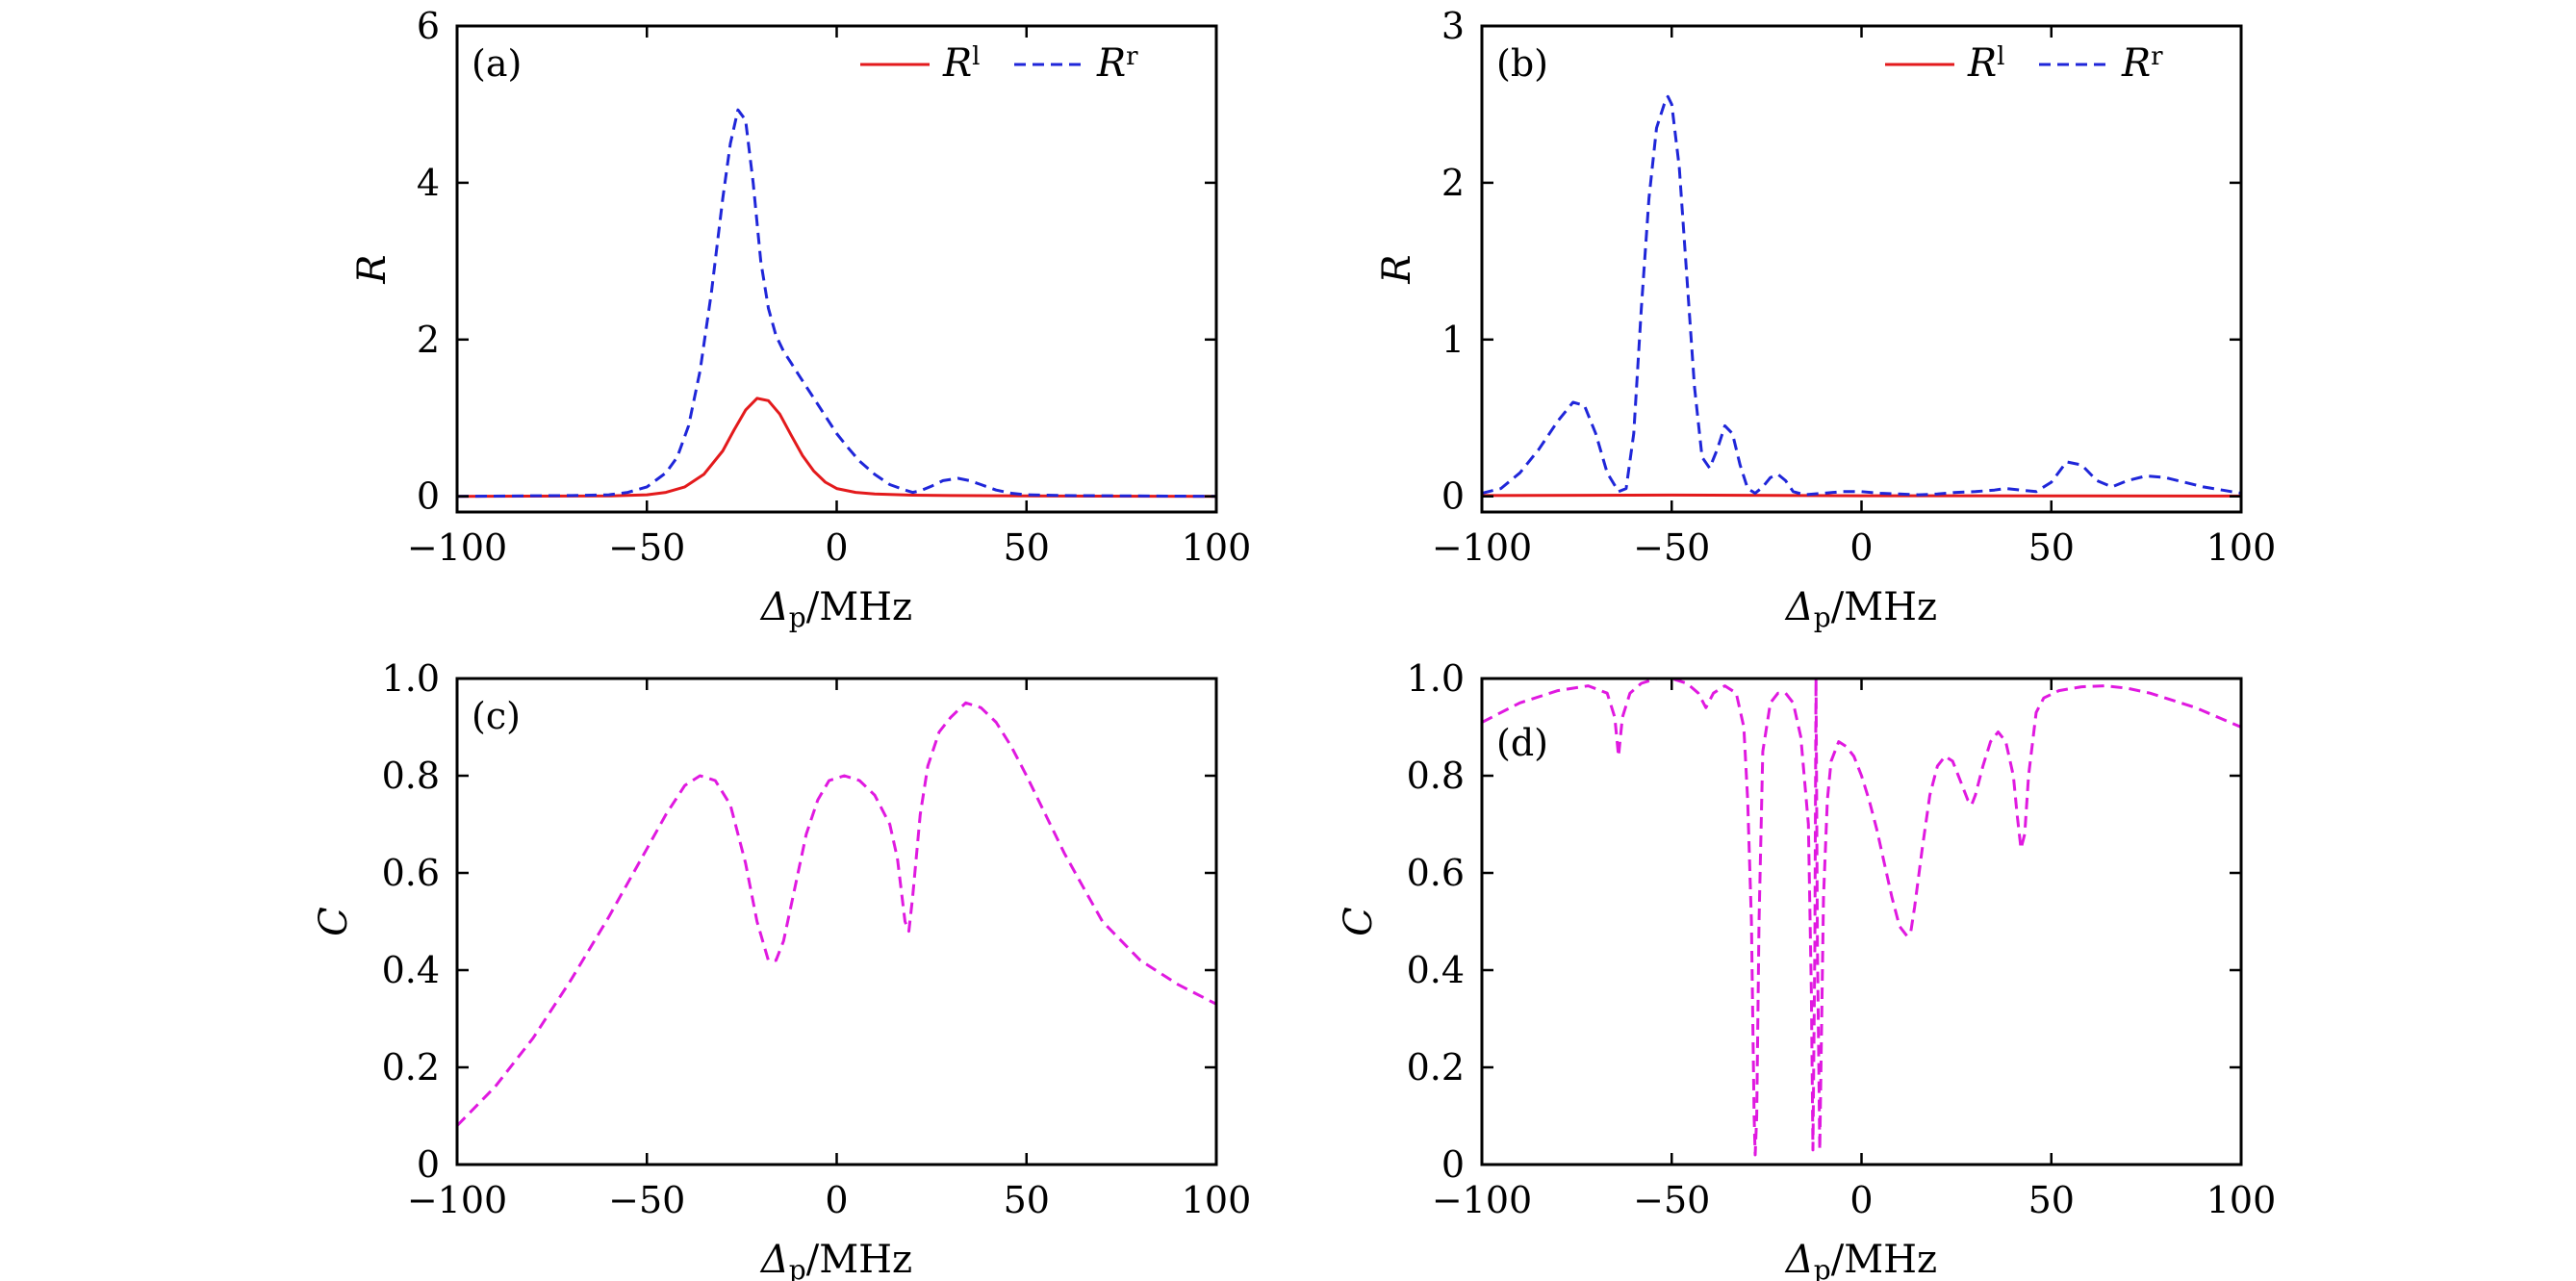  What do you see at coordinates (497, 64) in the screenshot?
I see `panel-label: (a)` at bounding box center [497, 64].